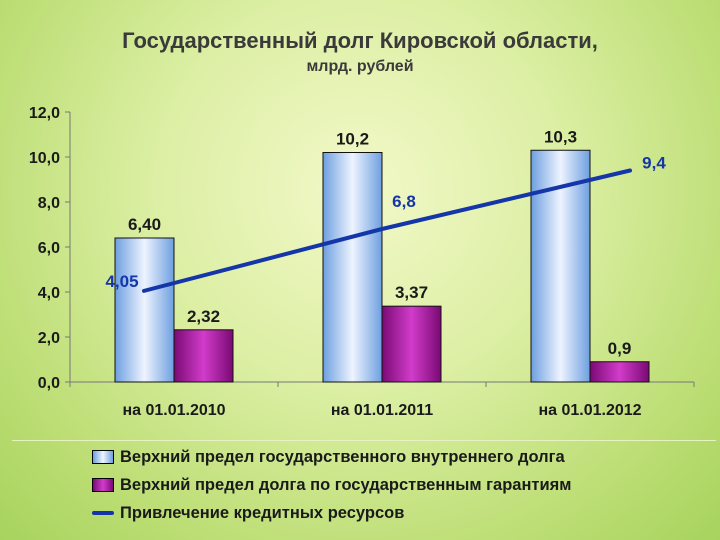 This screenshot has height=540, width=720. I want to click on line-data-label: 4,05, so click(121, 281).